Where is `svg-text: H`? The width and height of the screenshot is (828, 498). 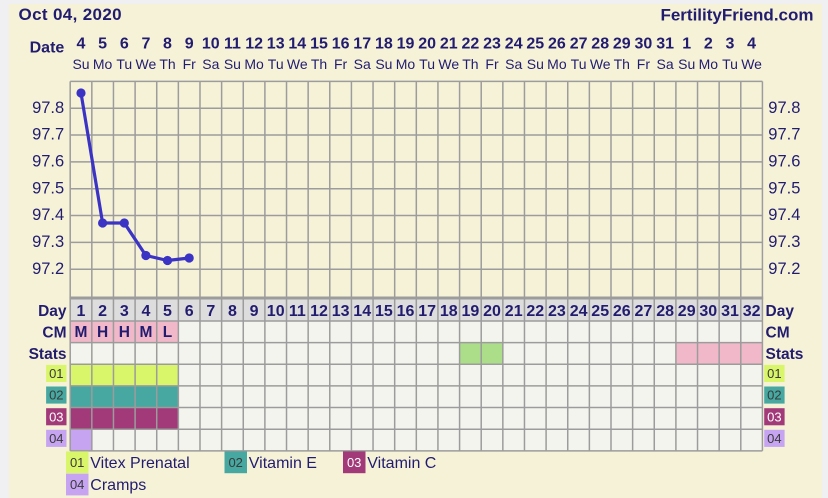
svg-text: H is located at coordinates (124, 332).